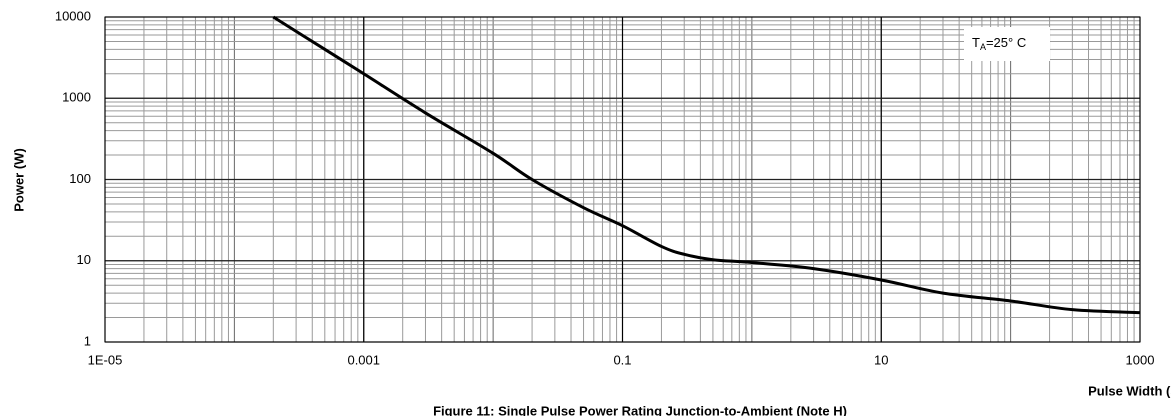 The width and height of the screenshot is (1171, 416). Describe the element at coordinates (363, 359) in the screenshot. I see `x-tick-label: 0.001` at that location.